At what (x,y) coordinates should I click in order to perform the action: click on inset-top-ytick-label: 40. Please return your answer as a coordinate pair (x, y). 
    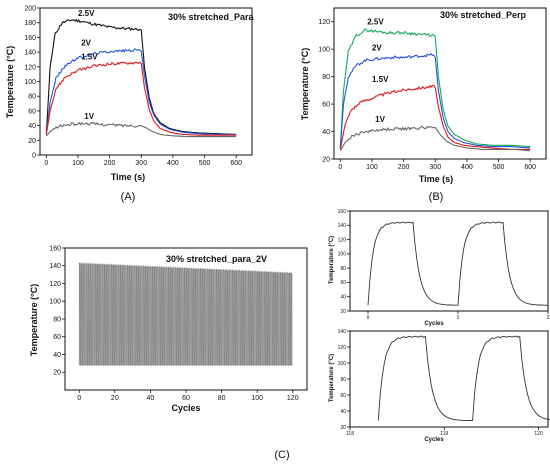
    Looking at the image, I should click on (343, 297).